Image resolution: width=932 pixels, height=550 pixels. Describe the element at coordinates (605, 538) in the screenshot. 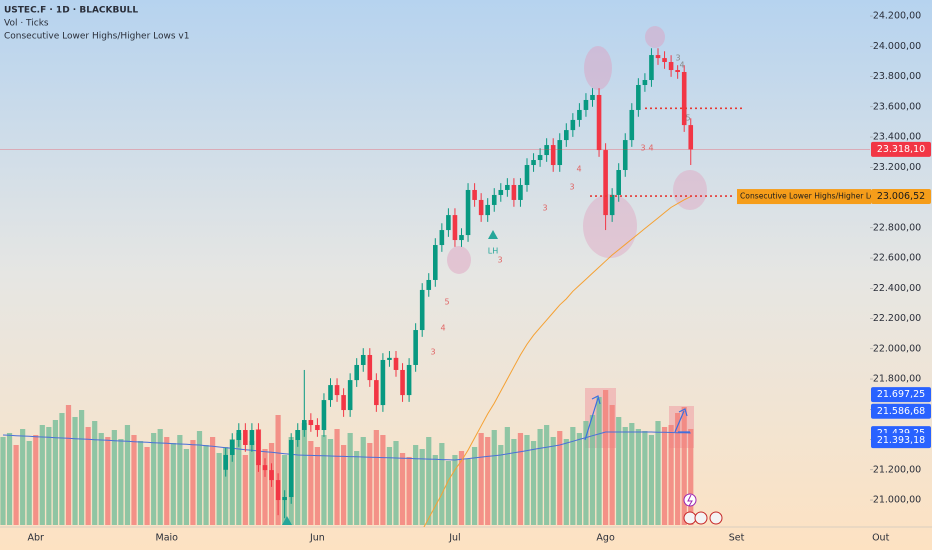

I see `x-tick-label: Ago` at that location.